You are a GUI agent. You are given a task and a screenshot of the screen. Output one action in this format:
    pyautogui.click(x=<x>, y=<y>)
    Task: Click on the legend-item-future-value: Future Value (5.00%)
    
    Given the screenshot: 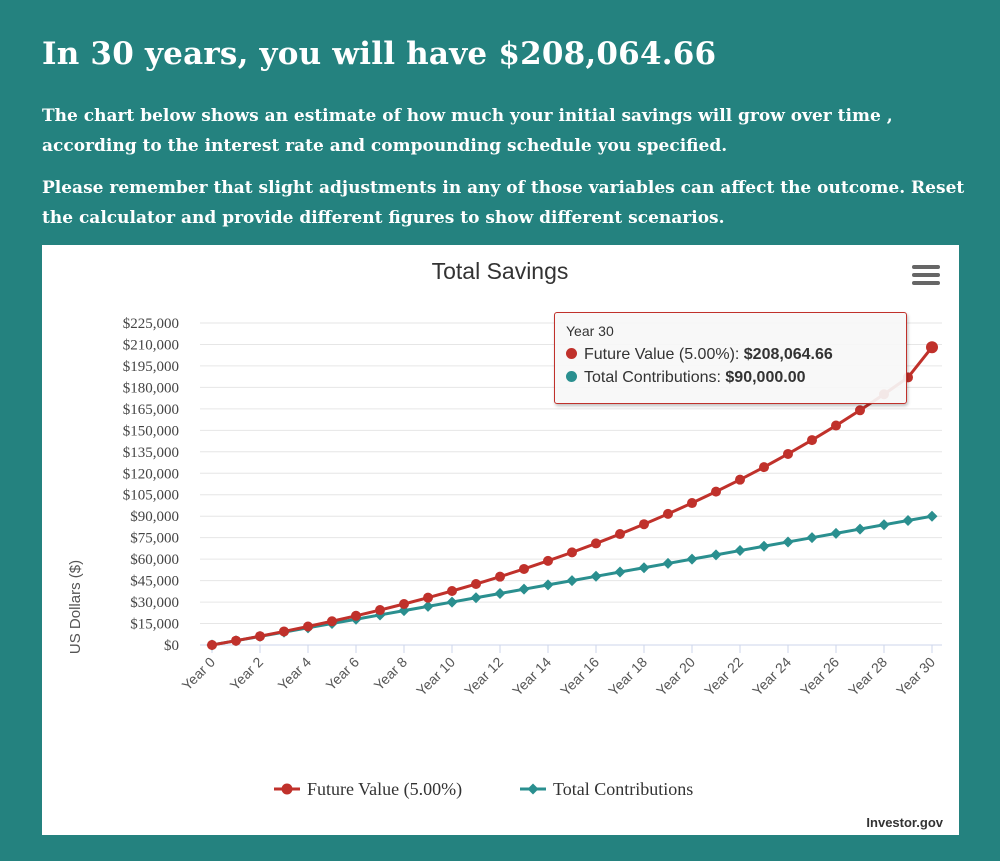 What is the action you would take?
    pyautogui.click(x=368, y=789)
    